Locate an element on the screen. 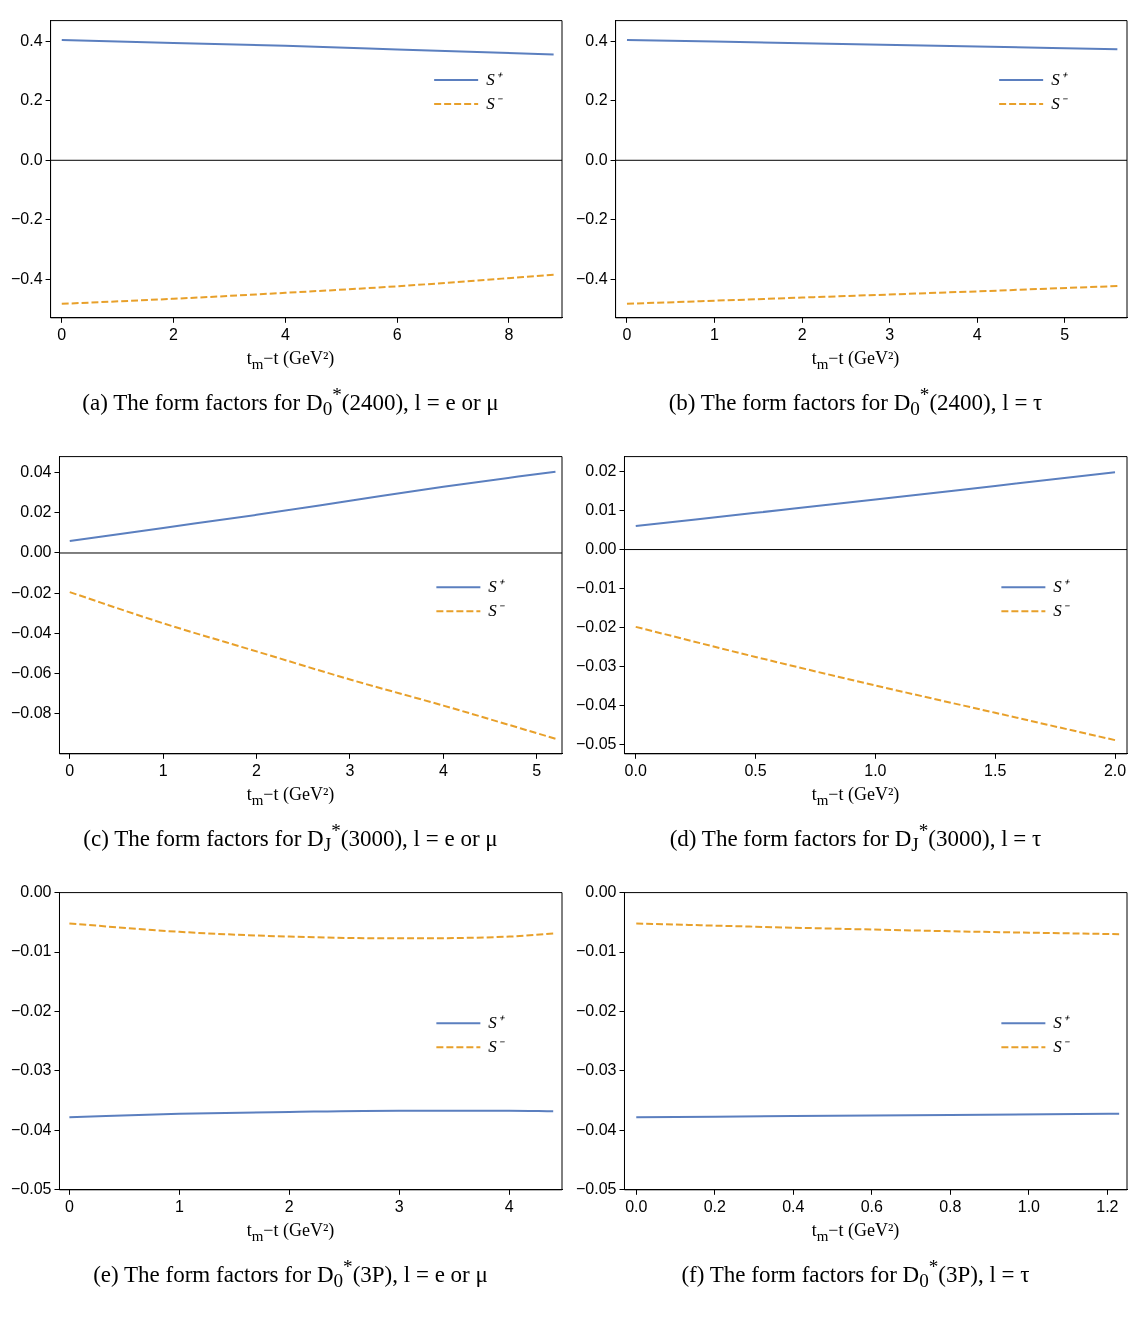 The image size is (1146, 1320). x-tick-label: 0.6 is located at coordinates (872, 1206).